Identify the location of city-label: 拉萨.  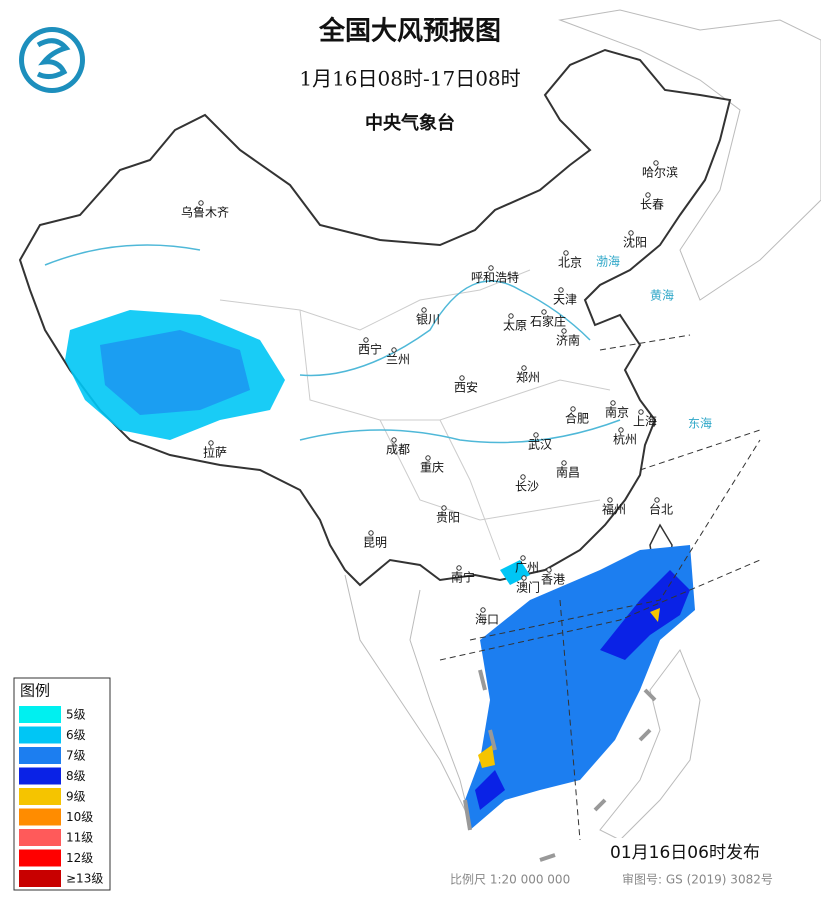
(215, 452).